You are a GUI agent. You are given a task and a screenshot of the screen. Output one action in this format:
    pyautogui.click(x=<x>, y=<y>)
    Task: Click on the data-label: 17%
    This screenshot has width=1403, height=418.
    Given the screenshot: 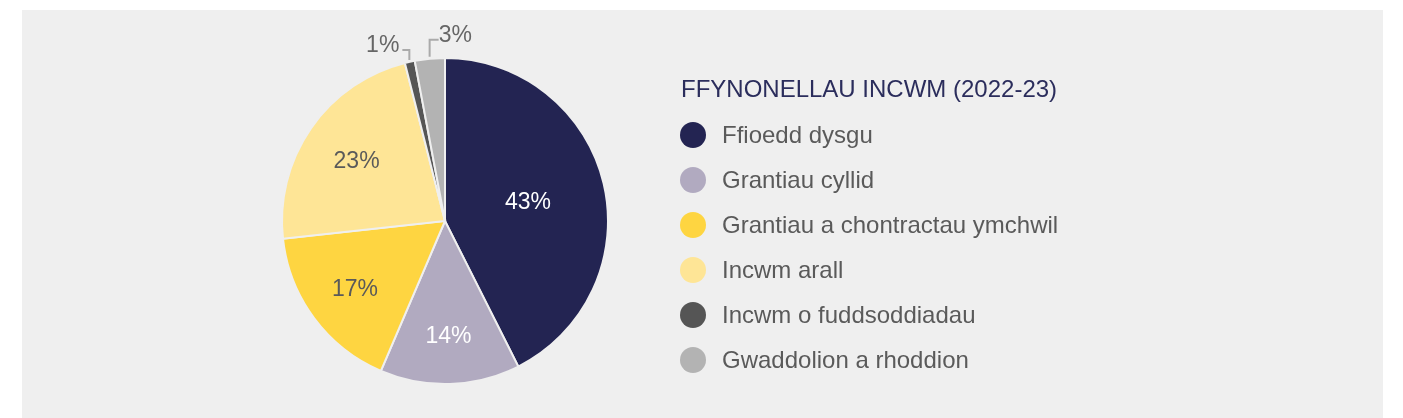 What is the action you would take?
    pyautogui.click(x=355, y=287)
    